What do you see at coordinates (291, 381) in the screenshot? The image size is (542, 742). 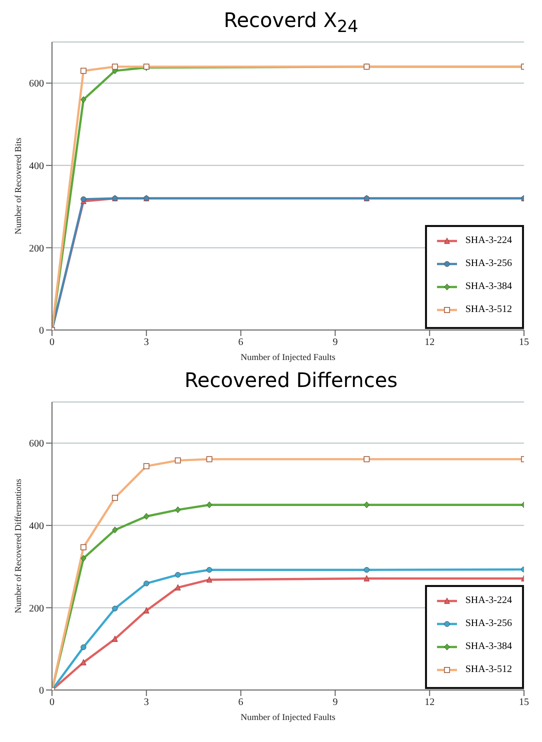 I see `chart-title: Recovered Differnces` at bounding box center [291, 381].